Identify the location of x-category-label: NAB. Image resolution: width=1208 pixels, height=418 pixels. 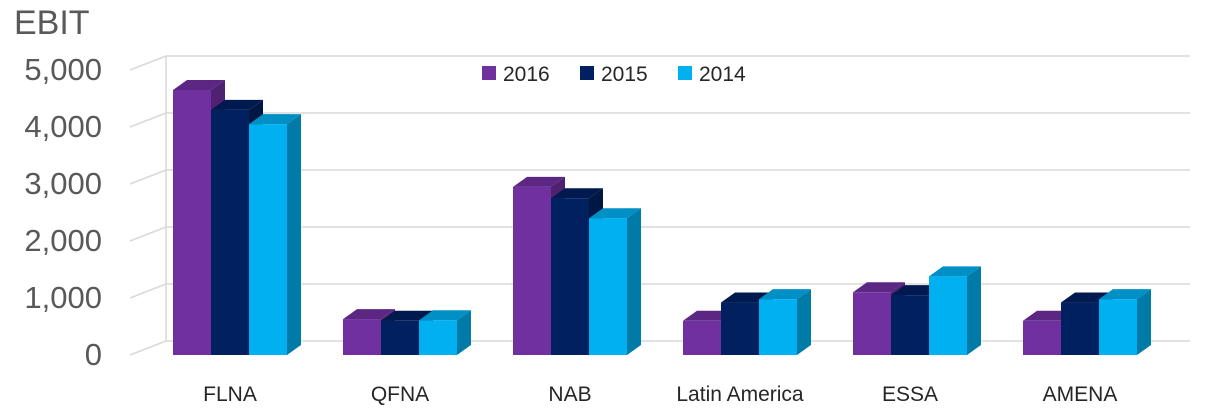
(569, 394).